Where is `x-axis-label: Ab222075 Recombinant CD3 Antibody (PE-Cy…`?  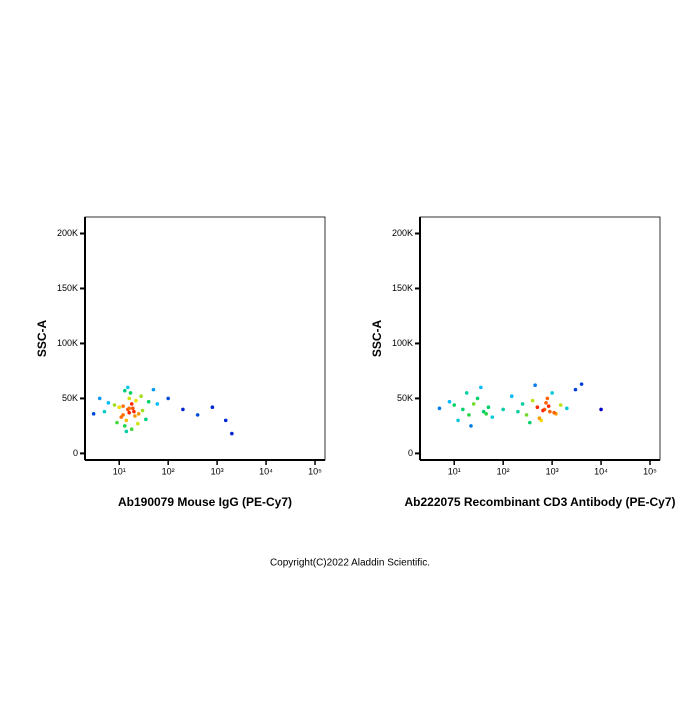
x-axis-label: Ab222075 Recombinant CD3 Antibody (PE-Cy… is located at coordinates (540, 502).